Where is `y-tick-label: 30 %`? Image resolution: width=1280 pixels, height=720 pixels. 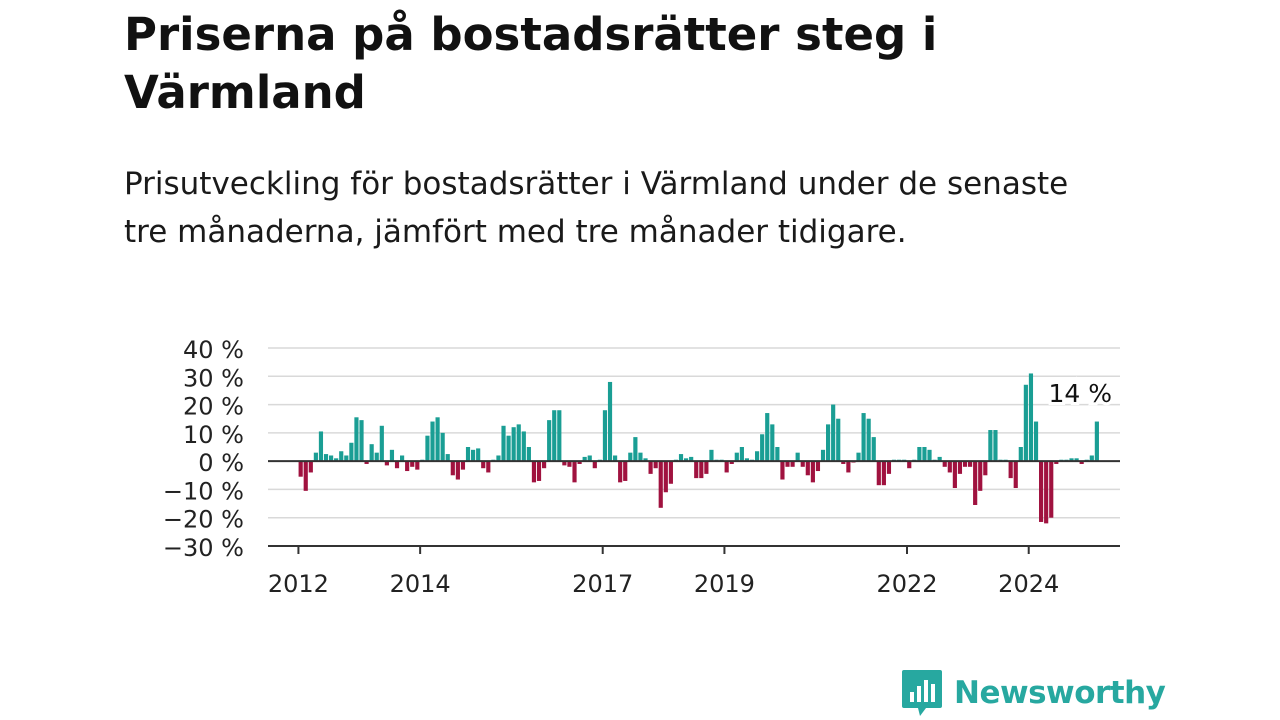 y-tick-label: 30 % is located at coordinates (213, 378).